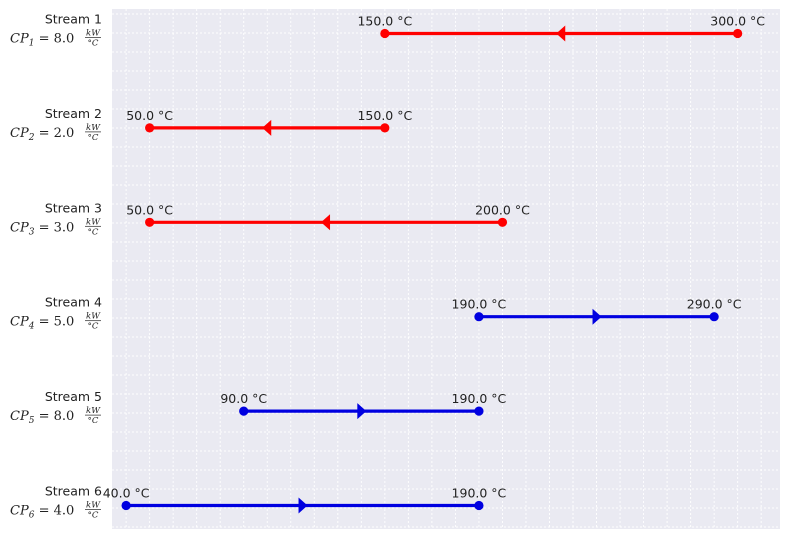 The image size is (790, 539). Describe the element at coordinates (243, 398) in the screenshot. I see `temperature-label-in: 90.0 °C` at that location.